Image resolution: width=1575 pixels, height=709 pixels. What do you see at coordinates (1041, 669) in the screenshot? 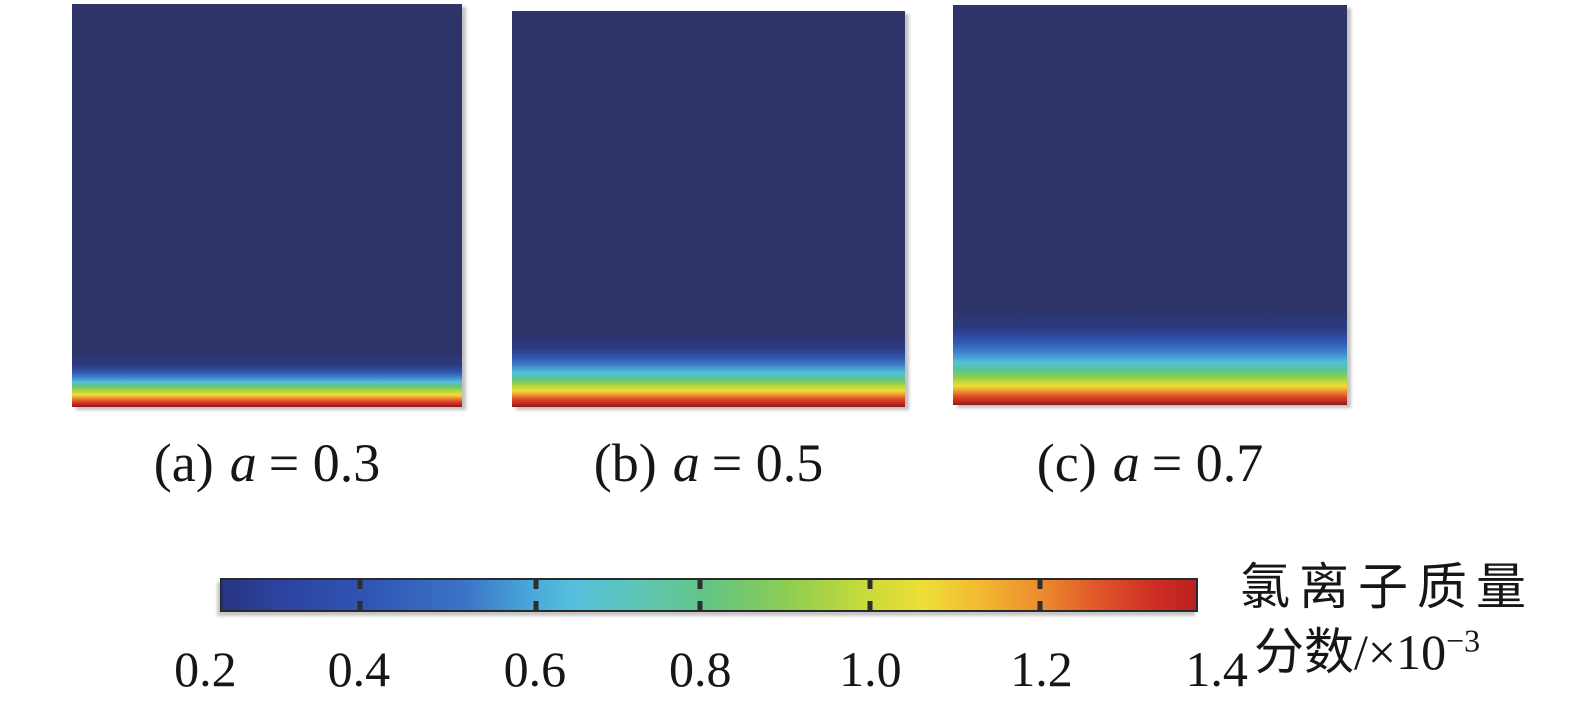
I see `colorbar-tick-label: 1.2` at bounding box center [1041, 669].